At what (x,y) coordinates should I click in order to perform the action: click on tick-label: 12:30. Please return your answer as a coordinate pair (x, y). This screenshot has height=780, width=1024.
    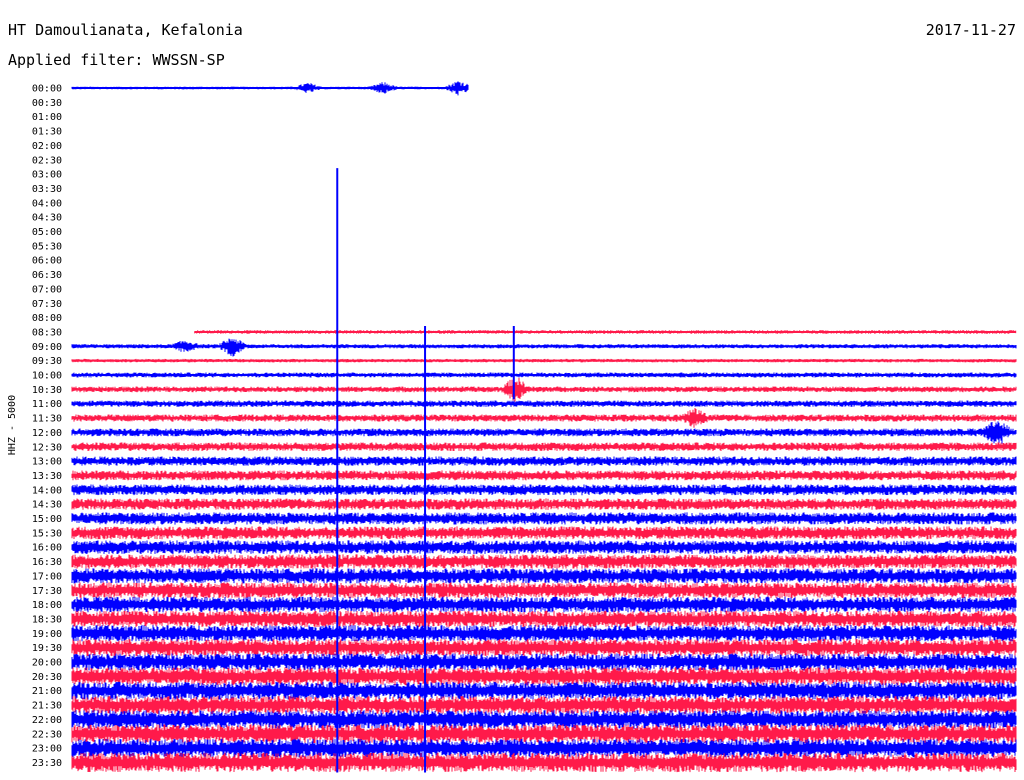
    Looking at the image, I should click on (47, 447).